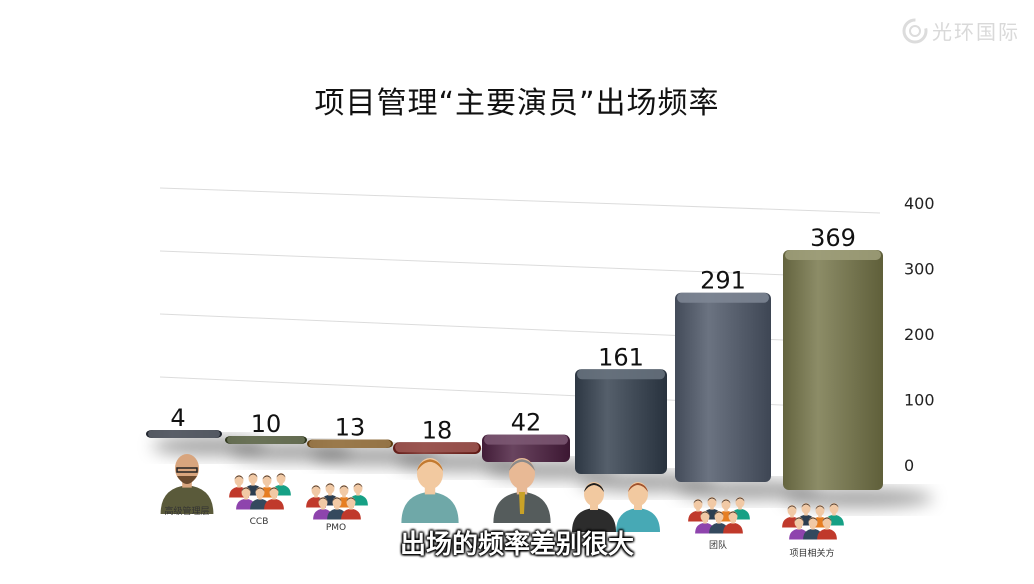 This screenshot has width=1034, height=584. What do you see at coordinates (186, 511) in the screenshot?
I see `category-label: 高级管理层` at bounding box center [186, 511].